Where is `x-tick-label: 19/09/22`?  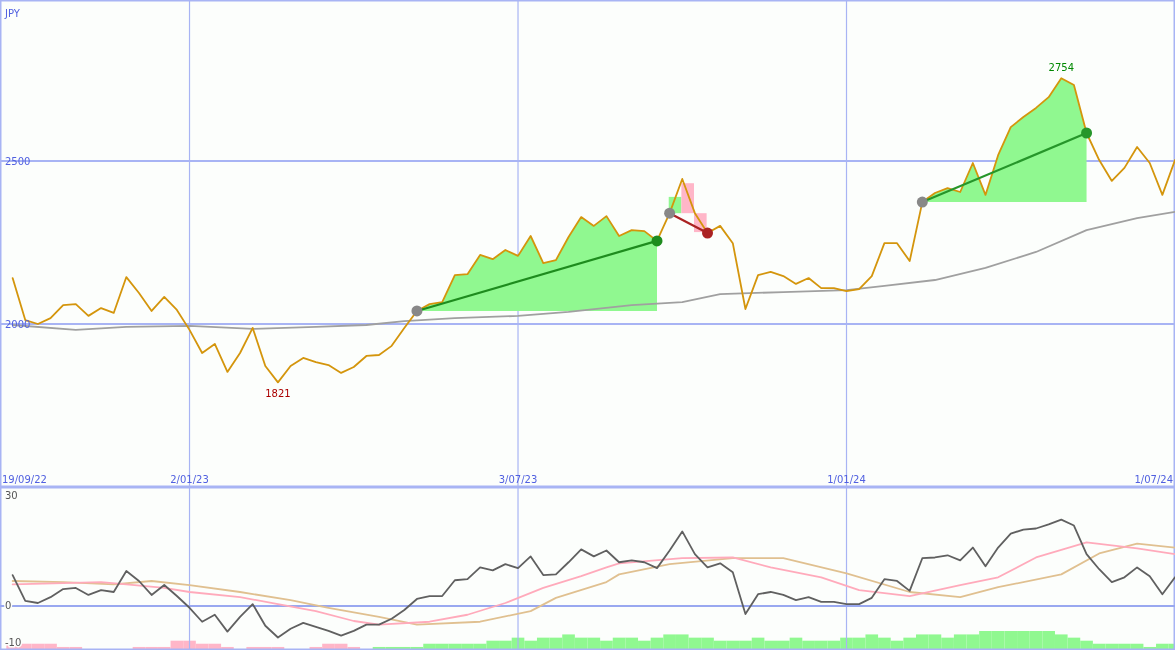 x-tick-label: 19/09/22 is located at coordinates (24, 479).